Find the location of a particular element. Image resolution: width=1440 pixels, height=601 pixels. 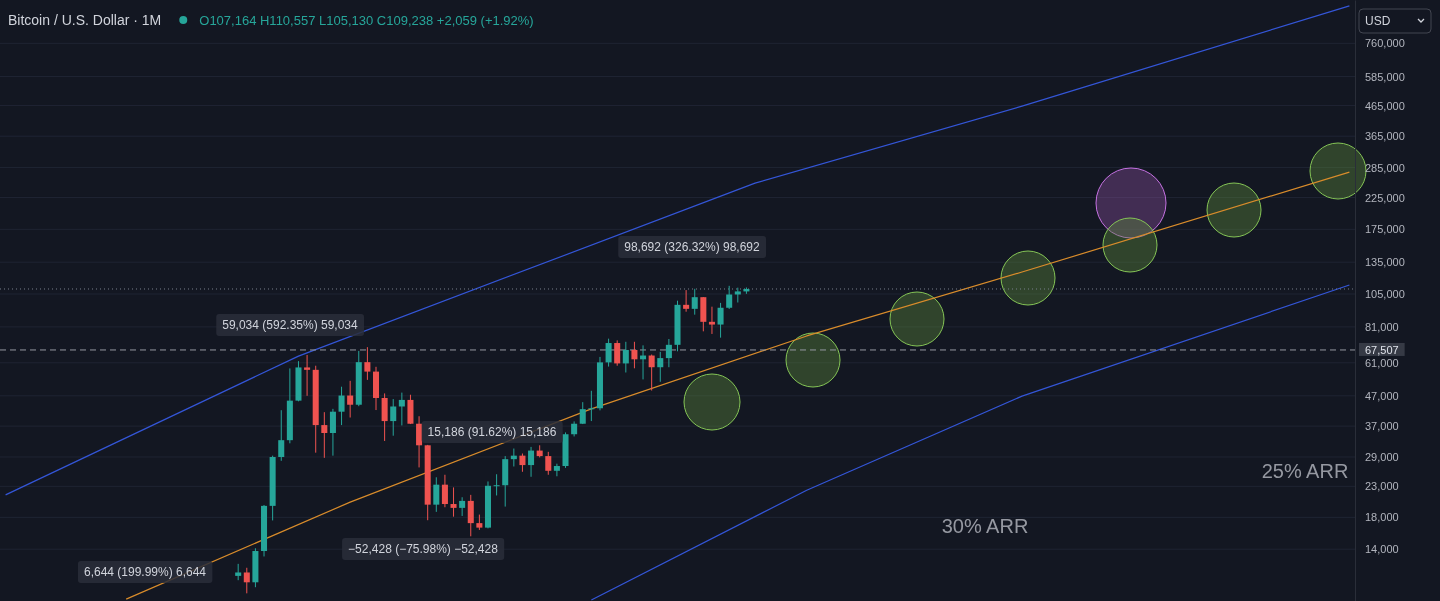

y-tick-label: 365,000 is located at coordinates (1385, 136).